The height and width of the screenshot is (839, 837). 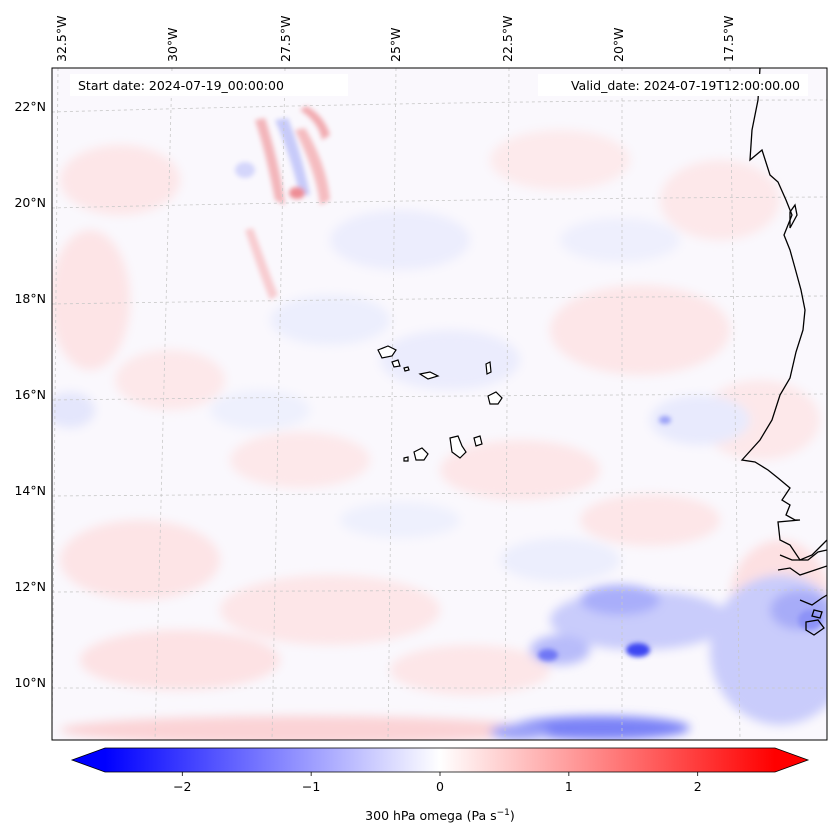 I want to click on fogo-island, so click(x=421, y=454).